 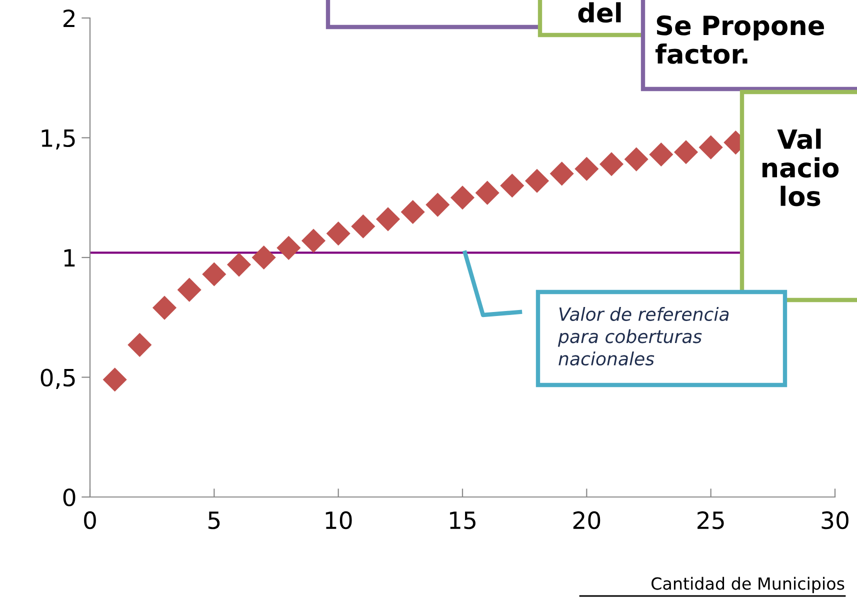 What do you see at coordinates (58, 140) in the screenshot?
I see `y-tick-label: 1,5` at bounding box center [58, 140].